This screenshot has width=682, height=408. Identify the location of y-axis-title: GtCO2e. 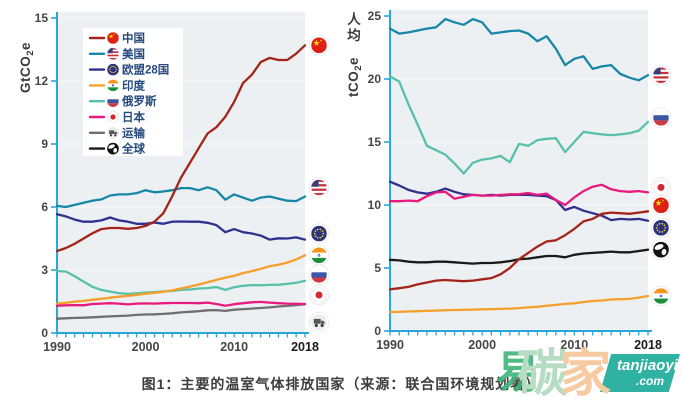
(27, 67).